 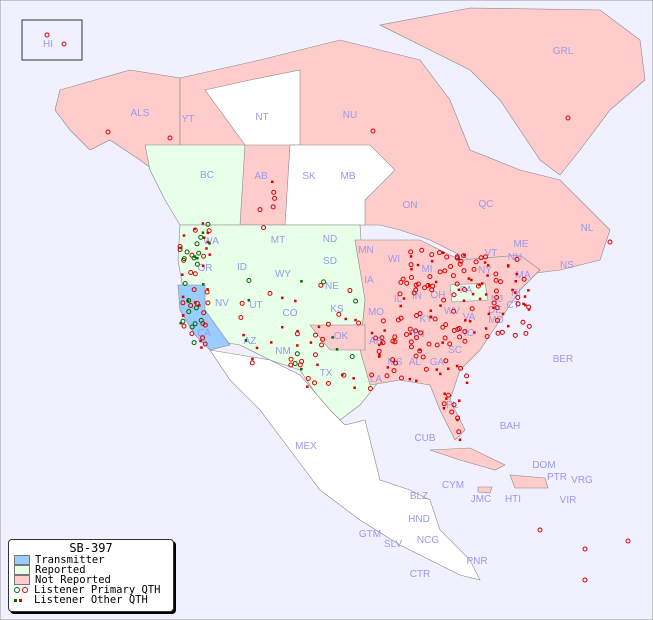 I want to click on region-label-az: AZ, so click(x=250, y=341).